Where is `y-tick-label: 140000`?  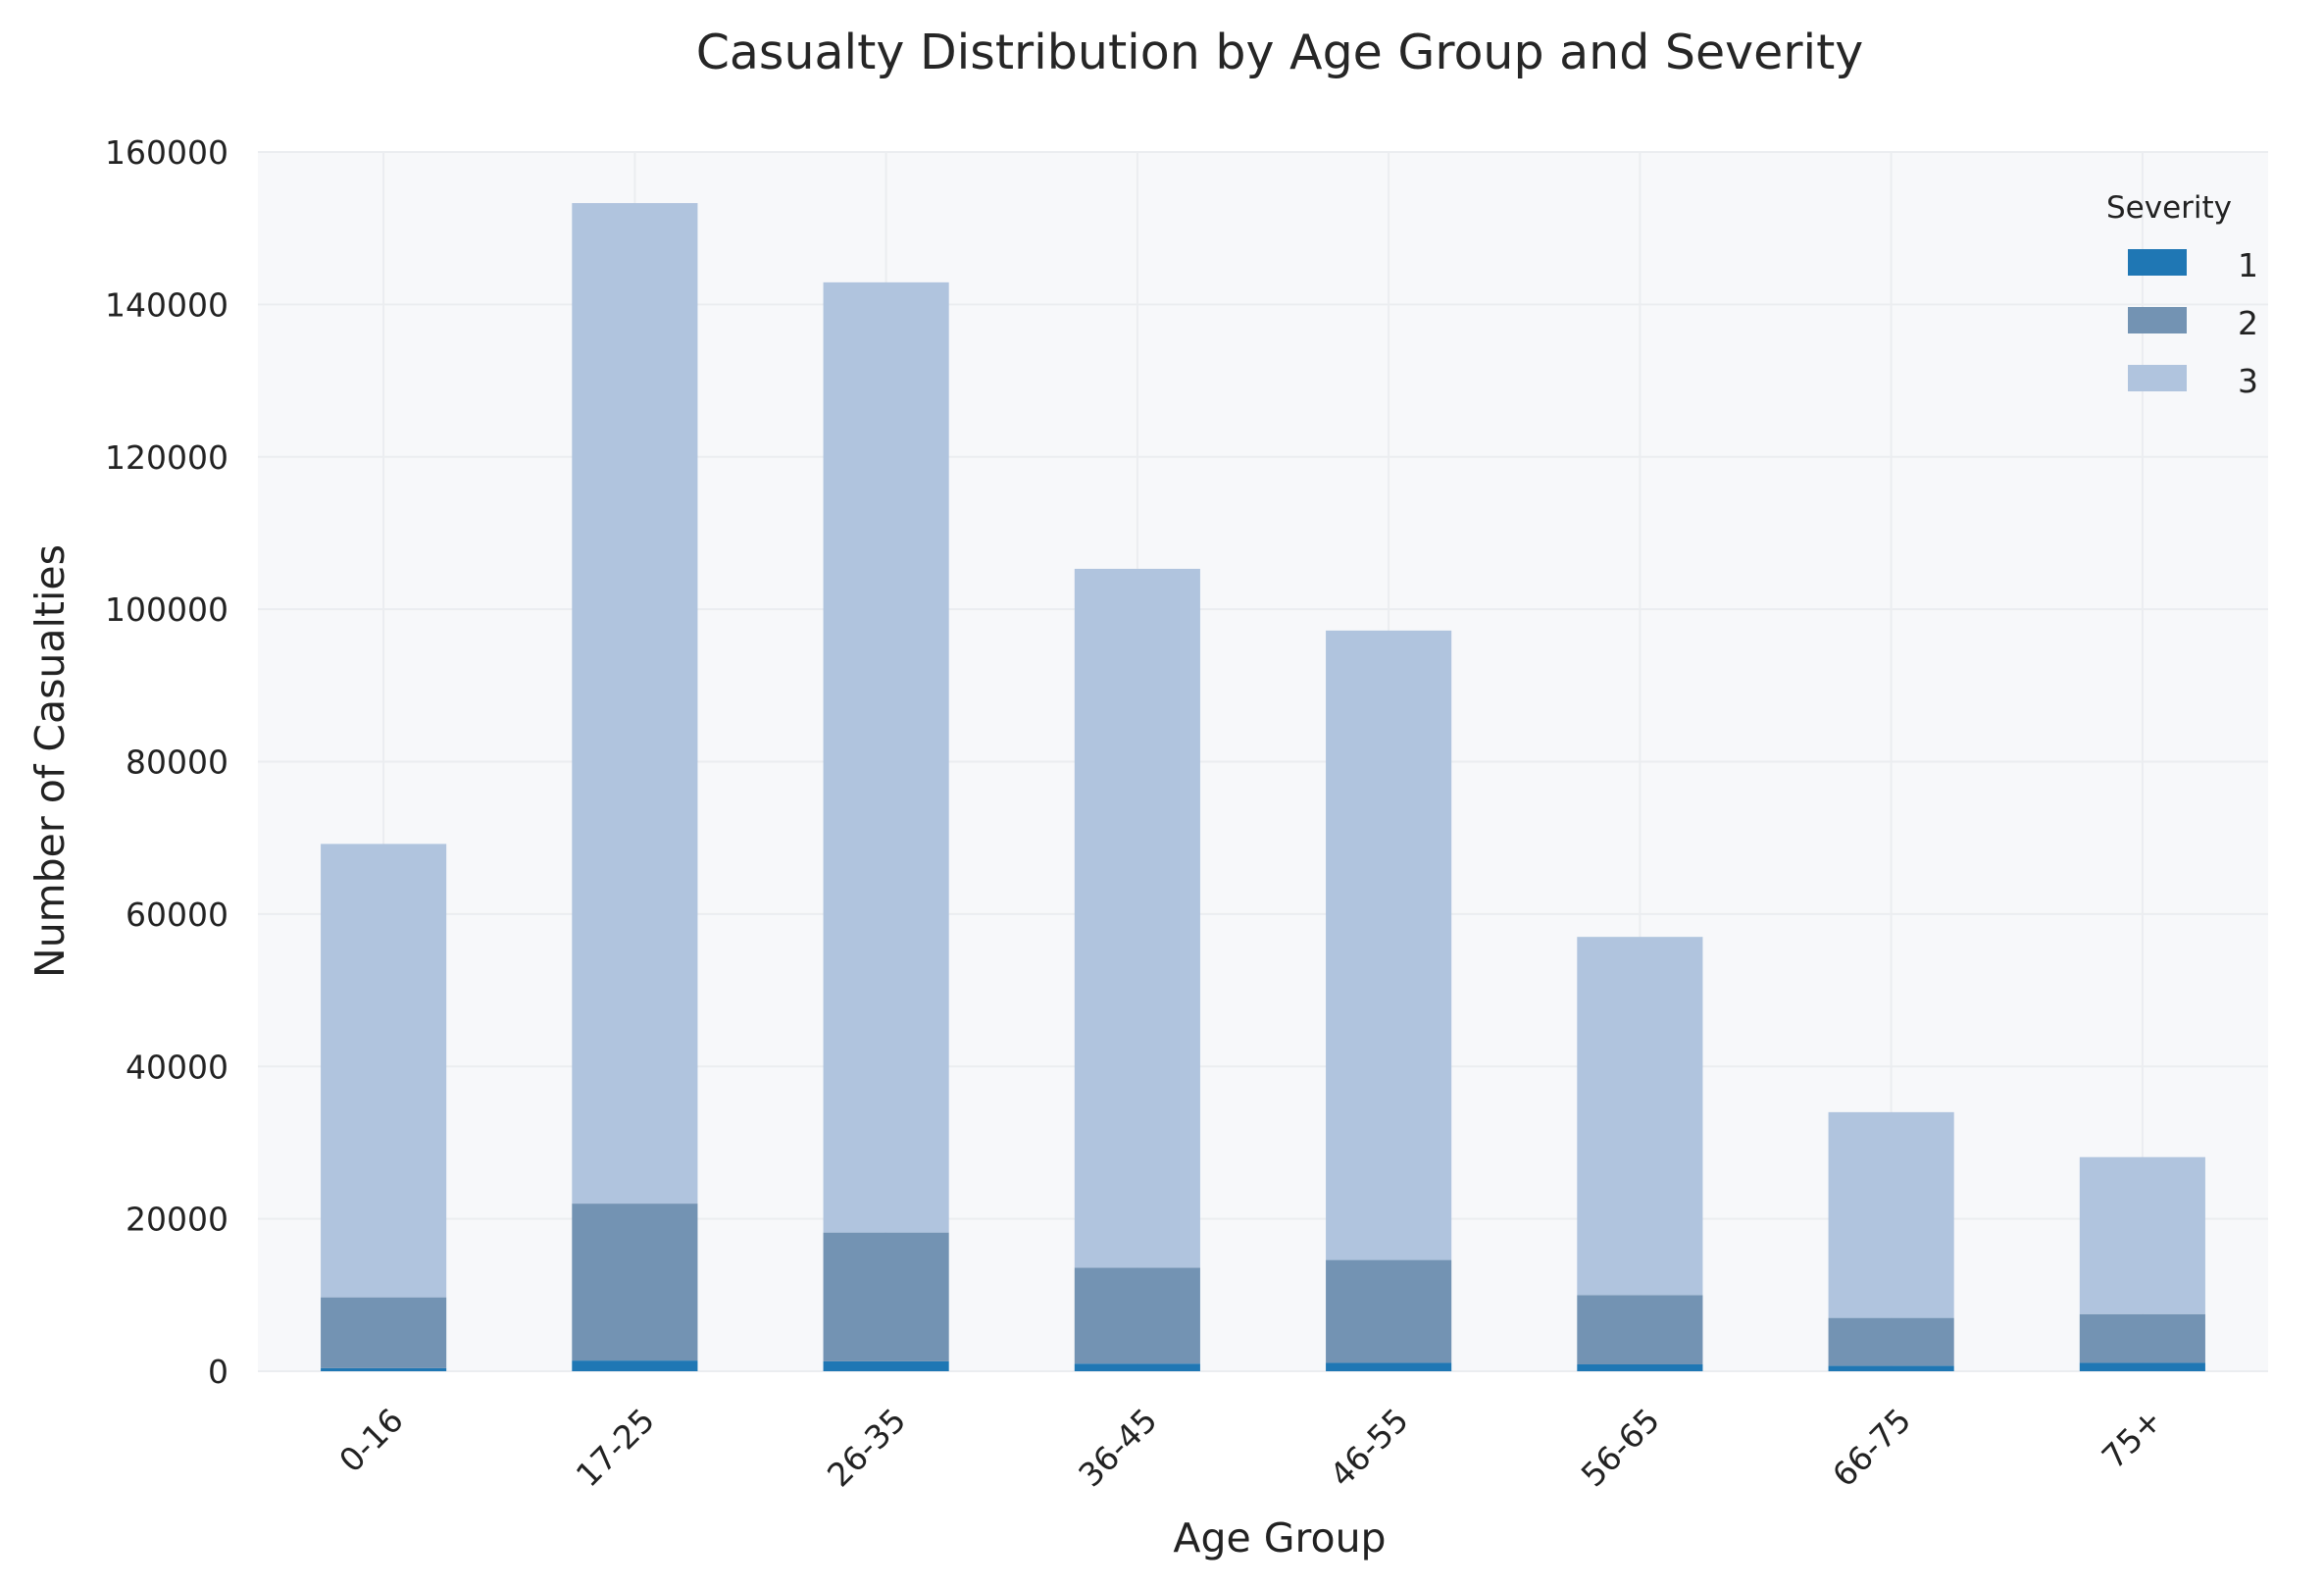
y-tick-label: 140000 is located at coordinates (166, 305).